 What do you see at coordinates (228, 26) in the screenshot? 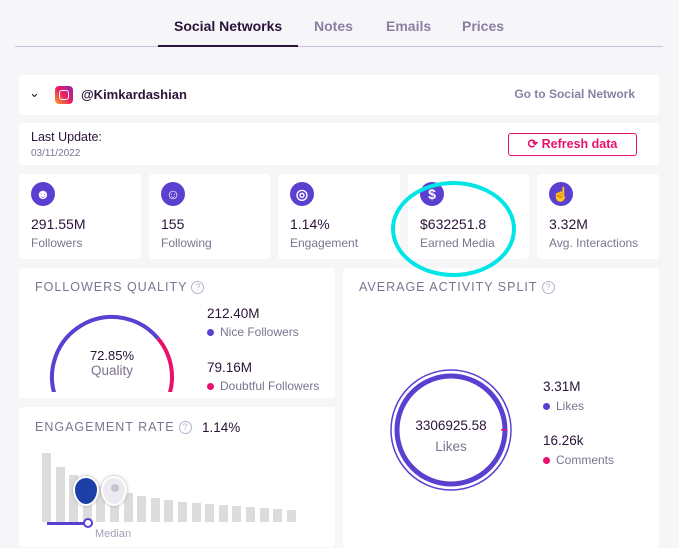
I see `tab-social-networks: Social Networks` at bounding box center [228, 26].